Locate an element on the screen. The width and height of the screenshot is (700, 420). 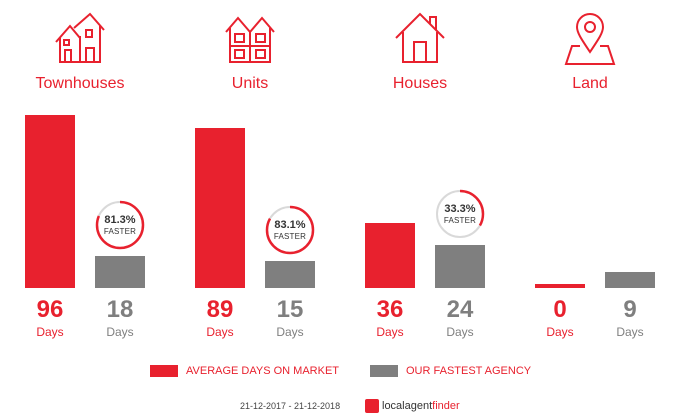
unit-label-fastest-units: Days is located at coordinates (290, 332).